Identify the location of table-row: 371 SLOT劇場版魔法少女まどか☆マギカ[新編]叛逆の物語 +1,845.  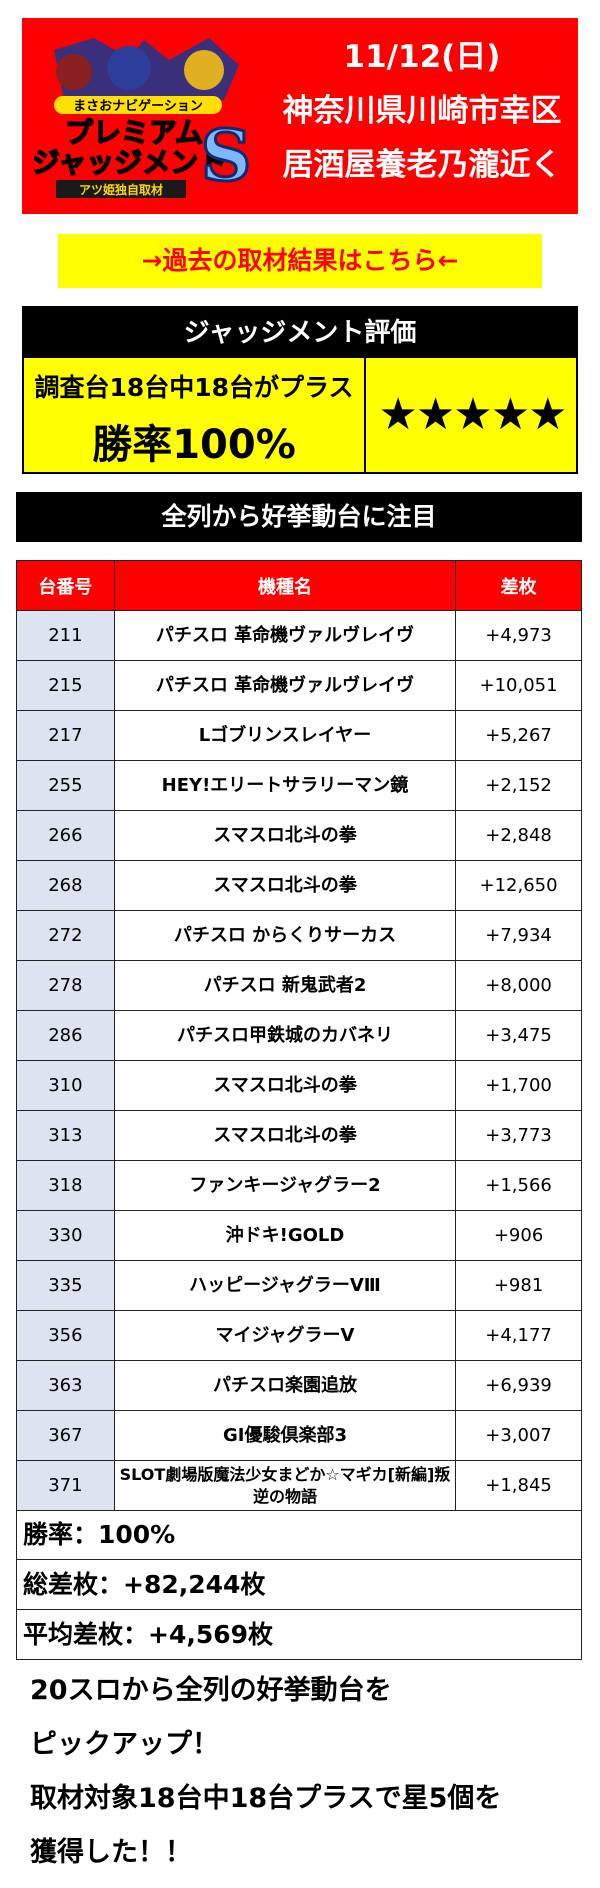
(299, 1485).